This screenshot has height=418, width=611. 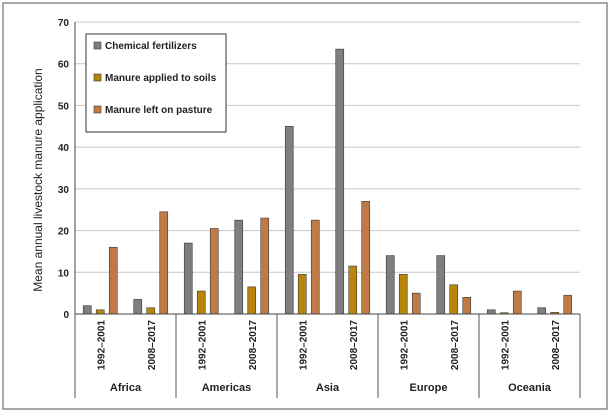 What do you see at coordinates (64, 232) in the screenshot?
I see `y-tick-label-20: 20` at bounding box center [64, 232].